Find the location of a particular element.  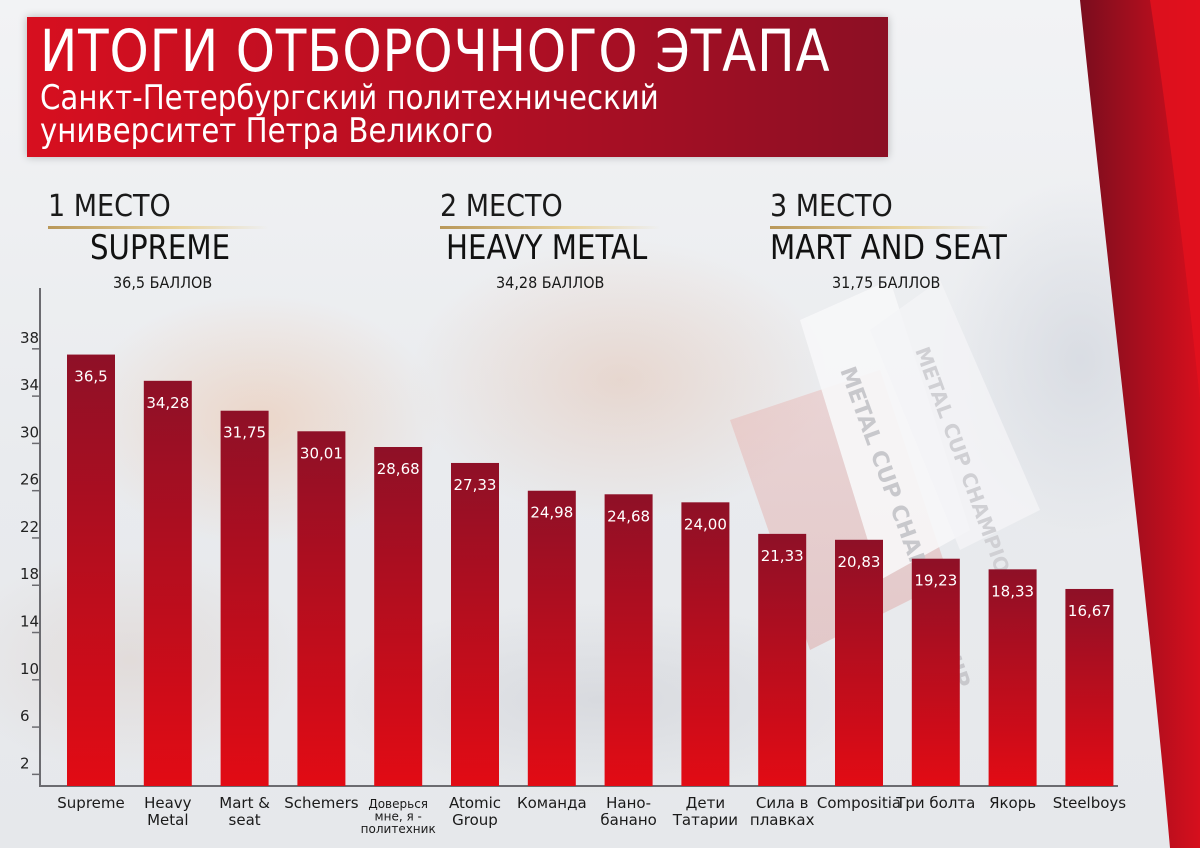

x-category-label: Atomic is located at coordinates (475, 803).